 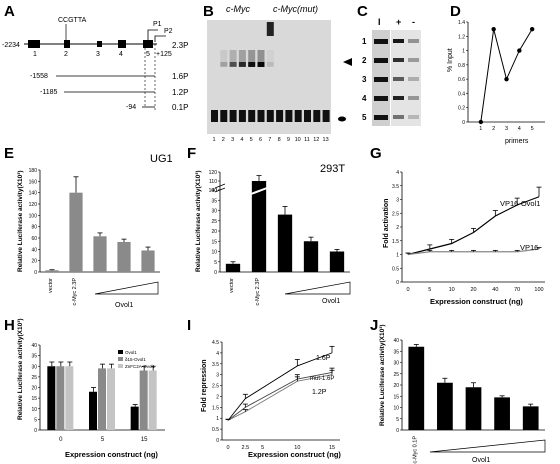 I want to click on chart-i-xlabel: Expression construct (ng), so click(x=294, y=454).